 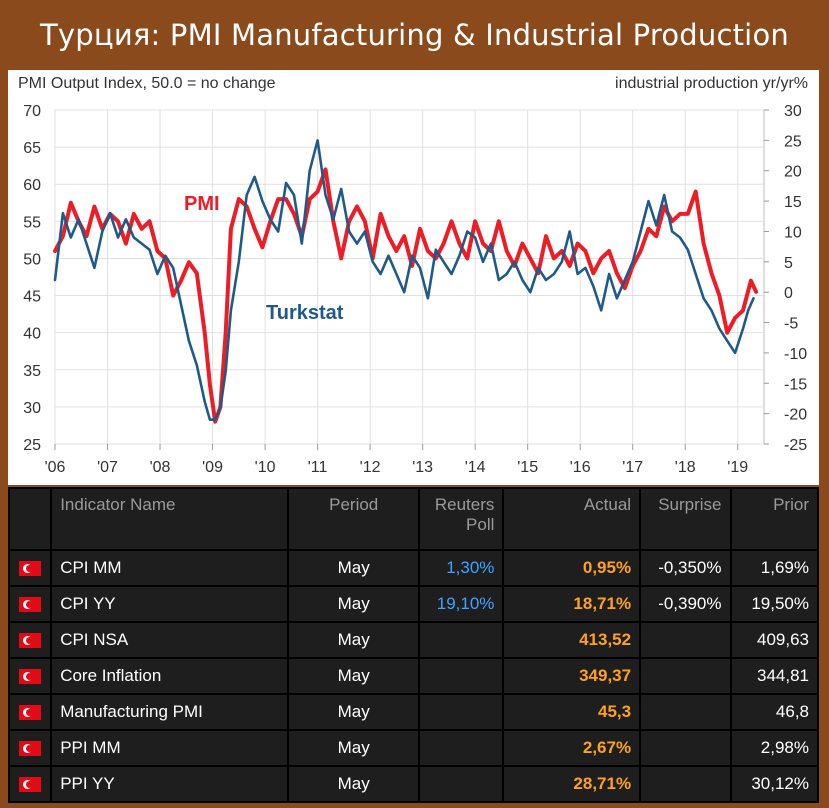 What do you see at coordinates (32, 185) in the screenshot?
I see `left-tick-label: 60` at bounding box center [32, 185].